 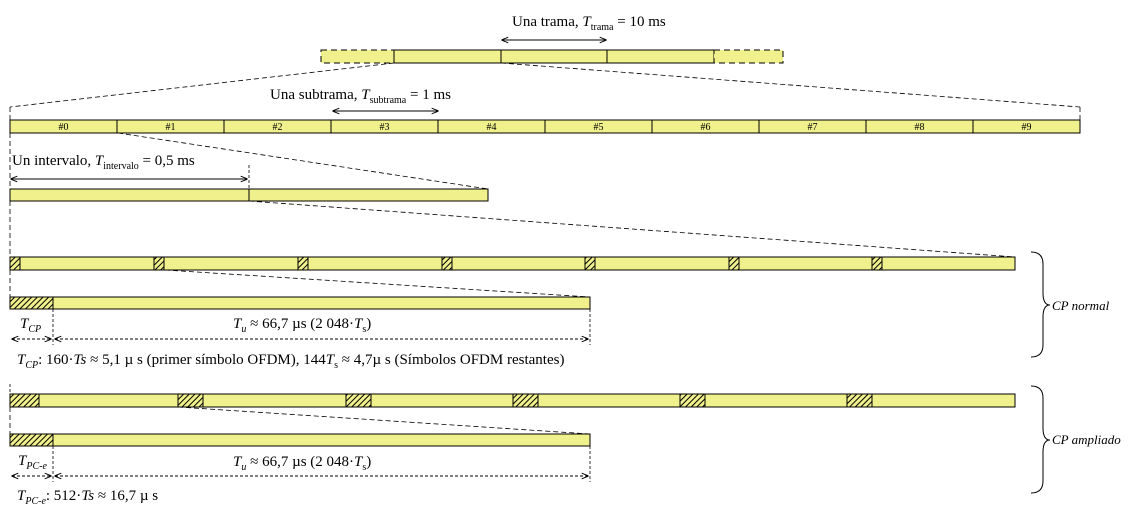 What do you see at coordinates (278, 127) in the screenshot?
I see `subframe-index-label: #2` at bounding box center [278, 127].